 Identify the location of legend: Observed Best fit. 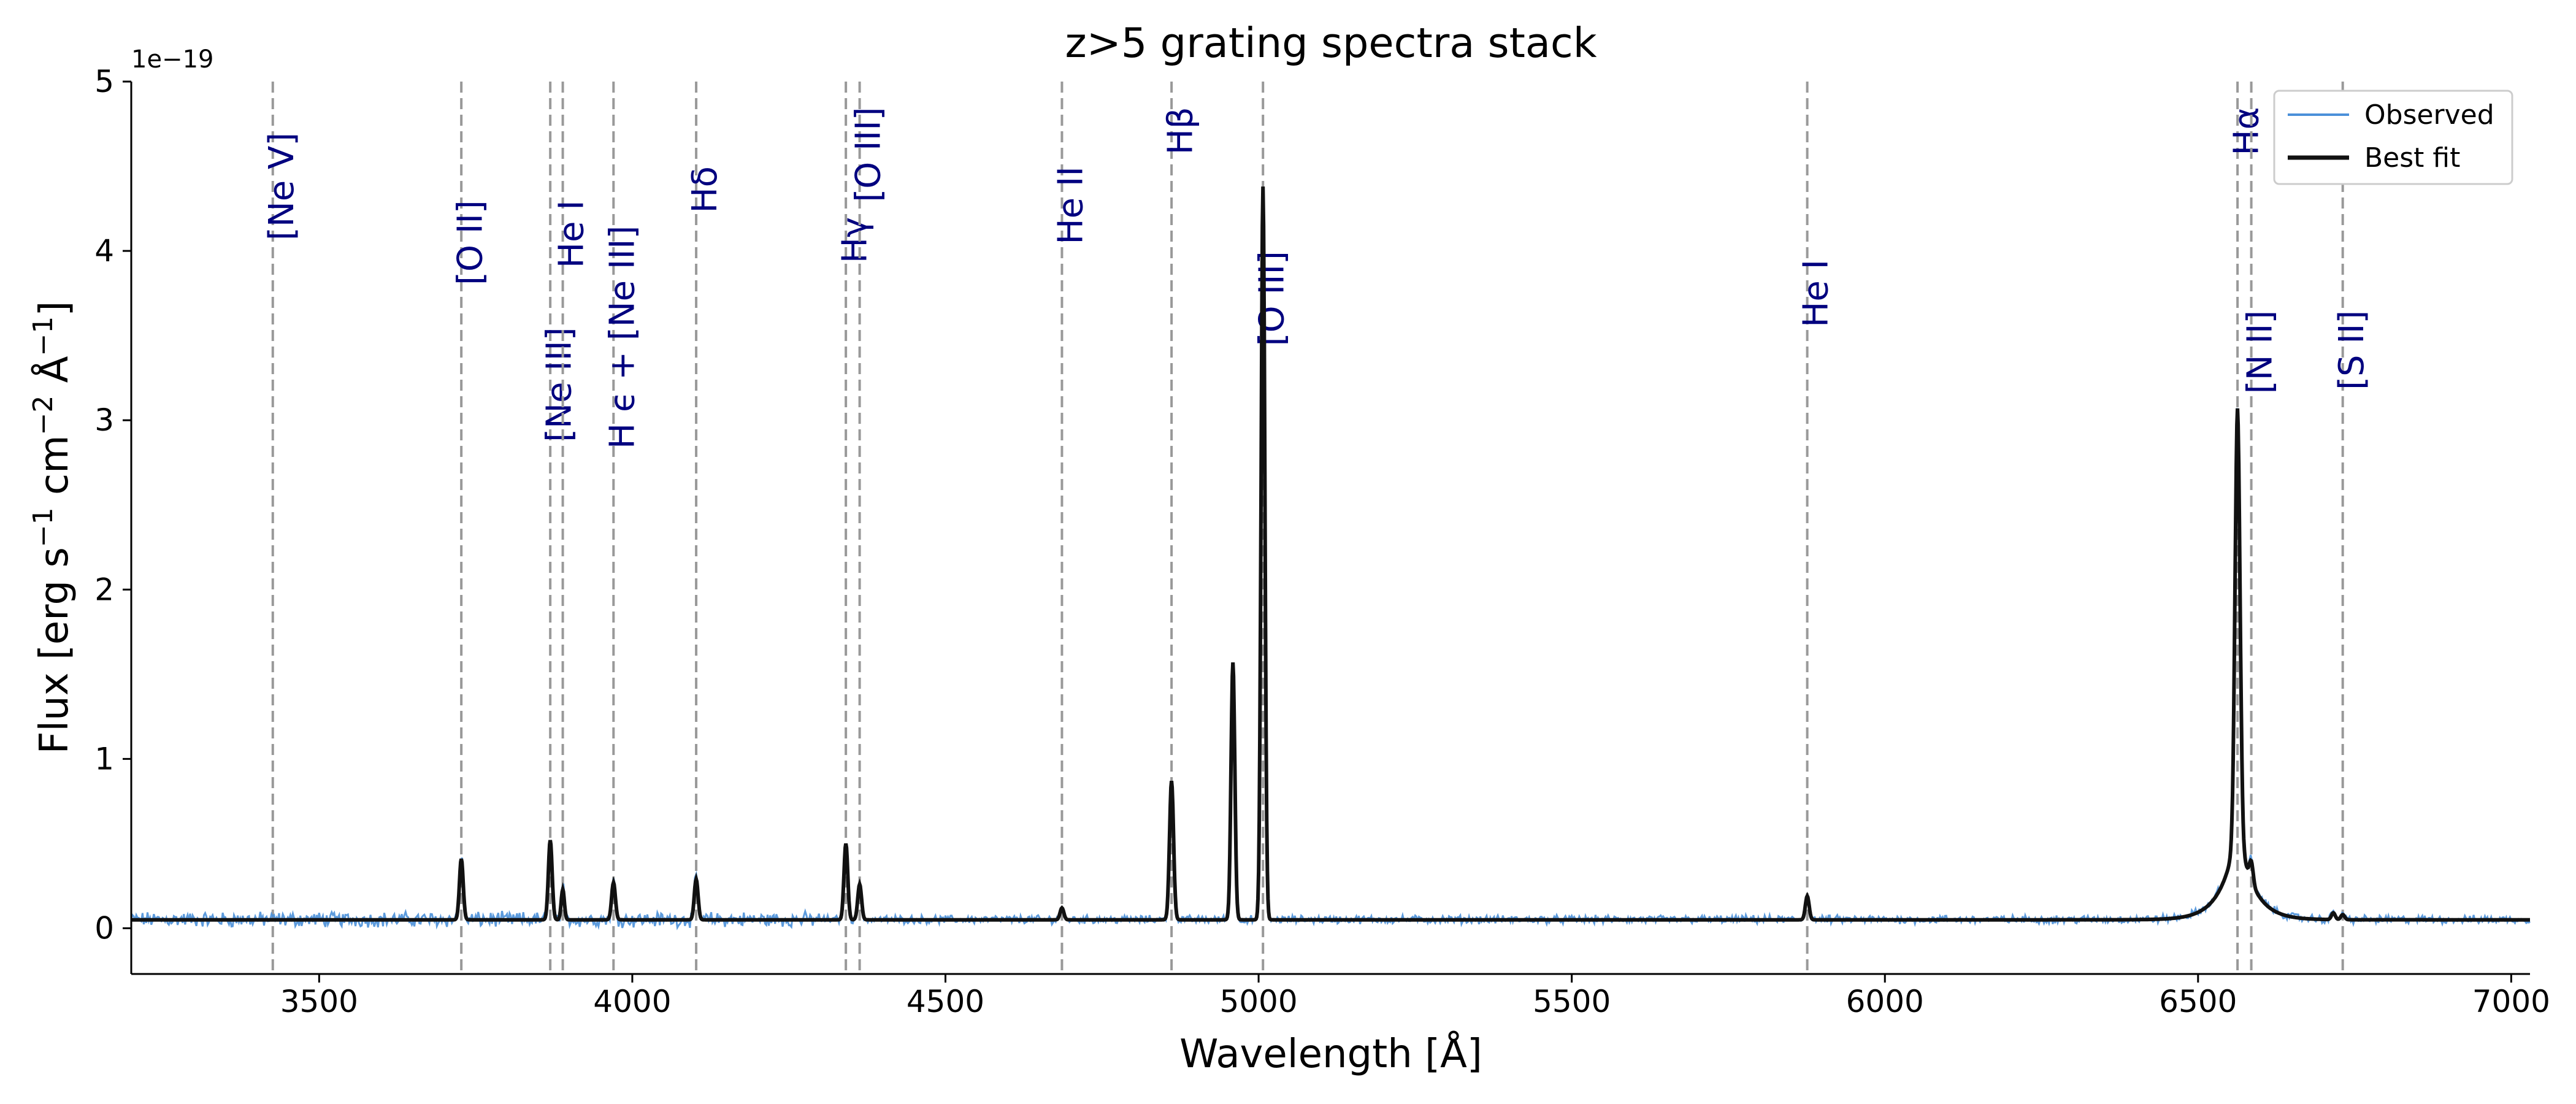
(2393, 137).